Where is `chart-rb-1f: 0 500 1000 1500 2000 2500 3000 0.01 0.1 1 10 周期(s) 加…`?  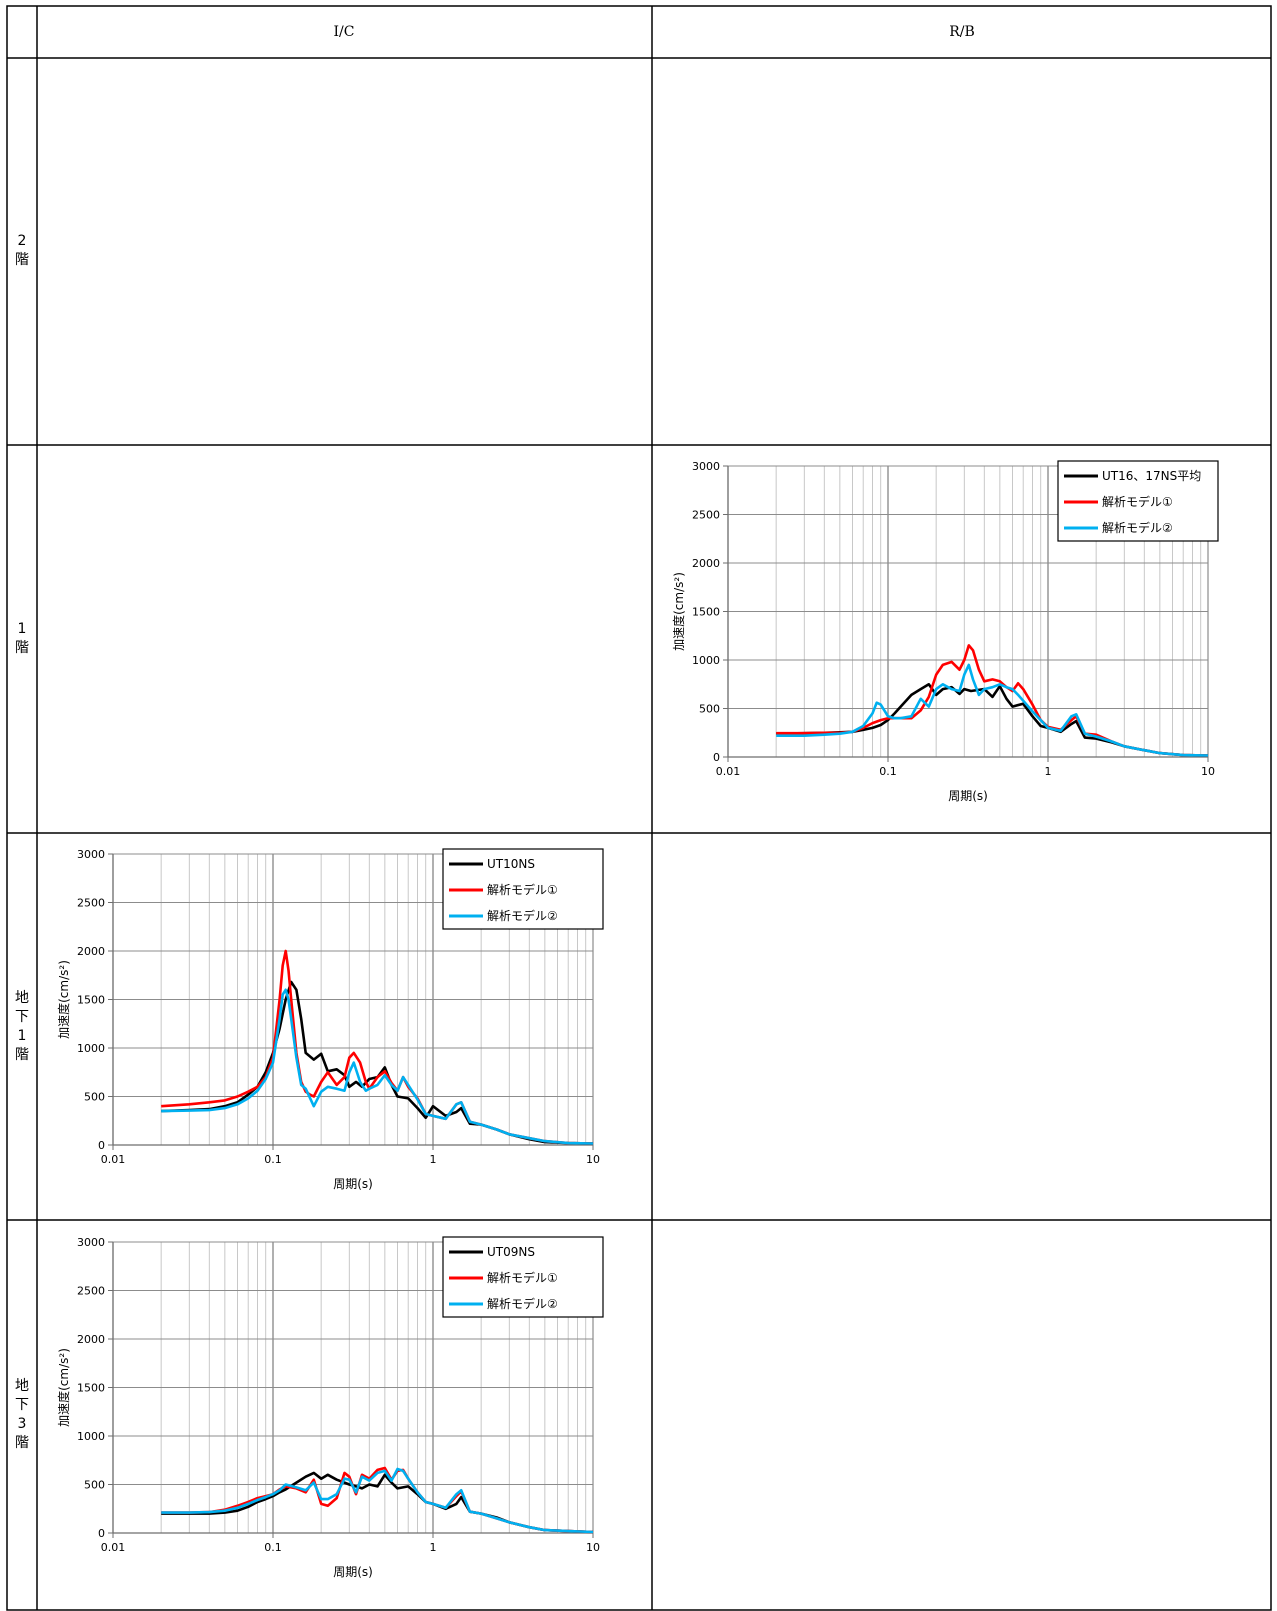
chart-rb-1f: 0 500 1000 1500 2000 2500 3000 0.01 0.1 1 10 周期(s) 加… is located at coordinates (945, 631).